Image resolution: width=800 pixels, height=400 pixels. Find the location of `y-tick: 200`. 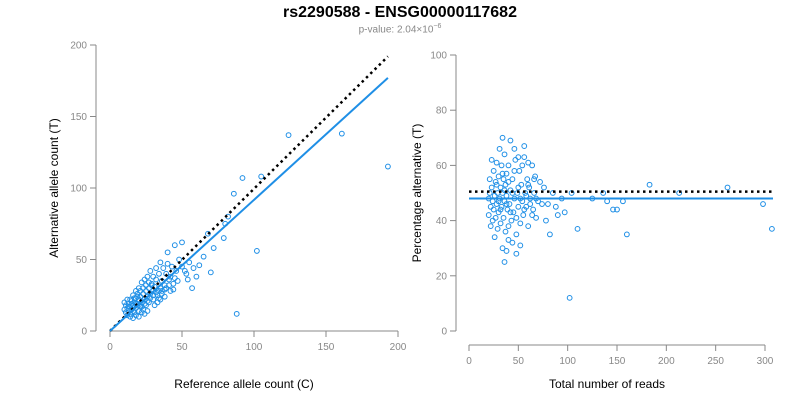

y-tick: 200 is located at coordinates (83, 46).